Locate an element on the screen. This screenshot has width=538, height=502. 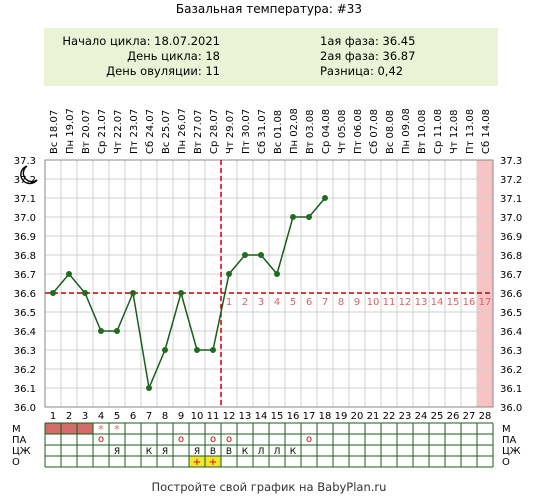
y-tick-label-right: 36.8 is located at coordinates (511, 256).